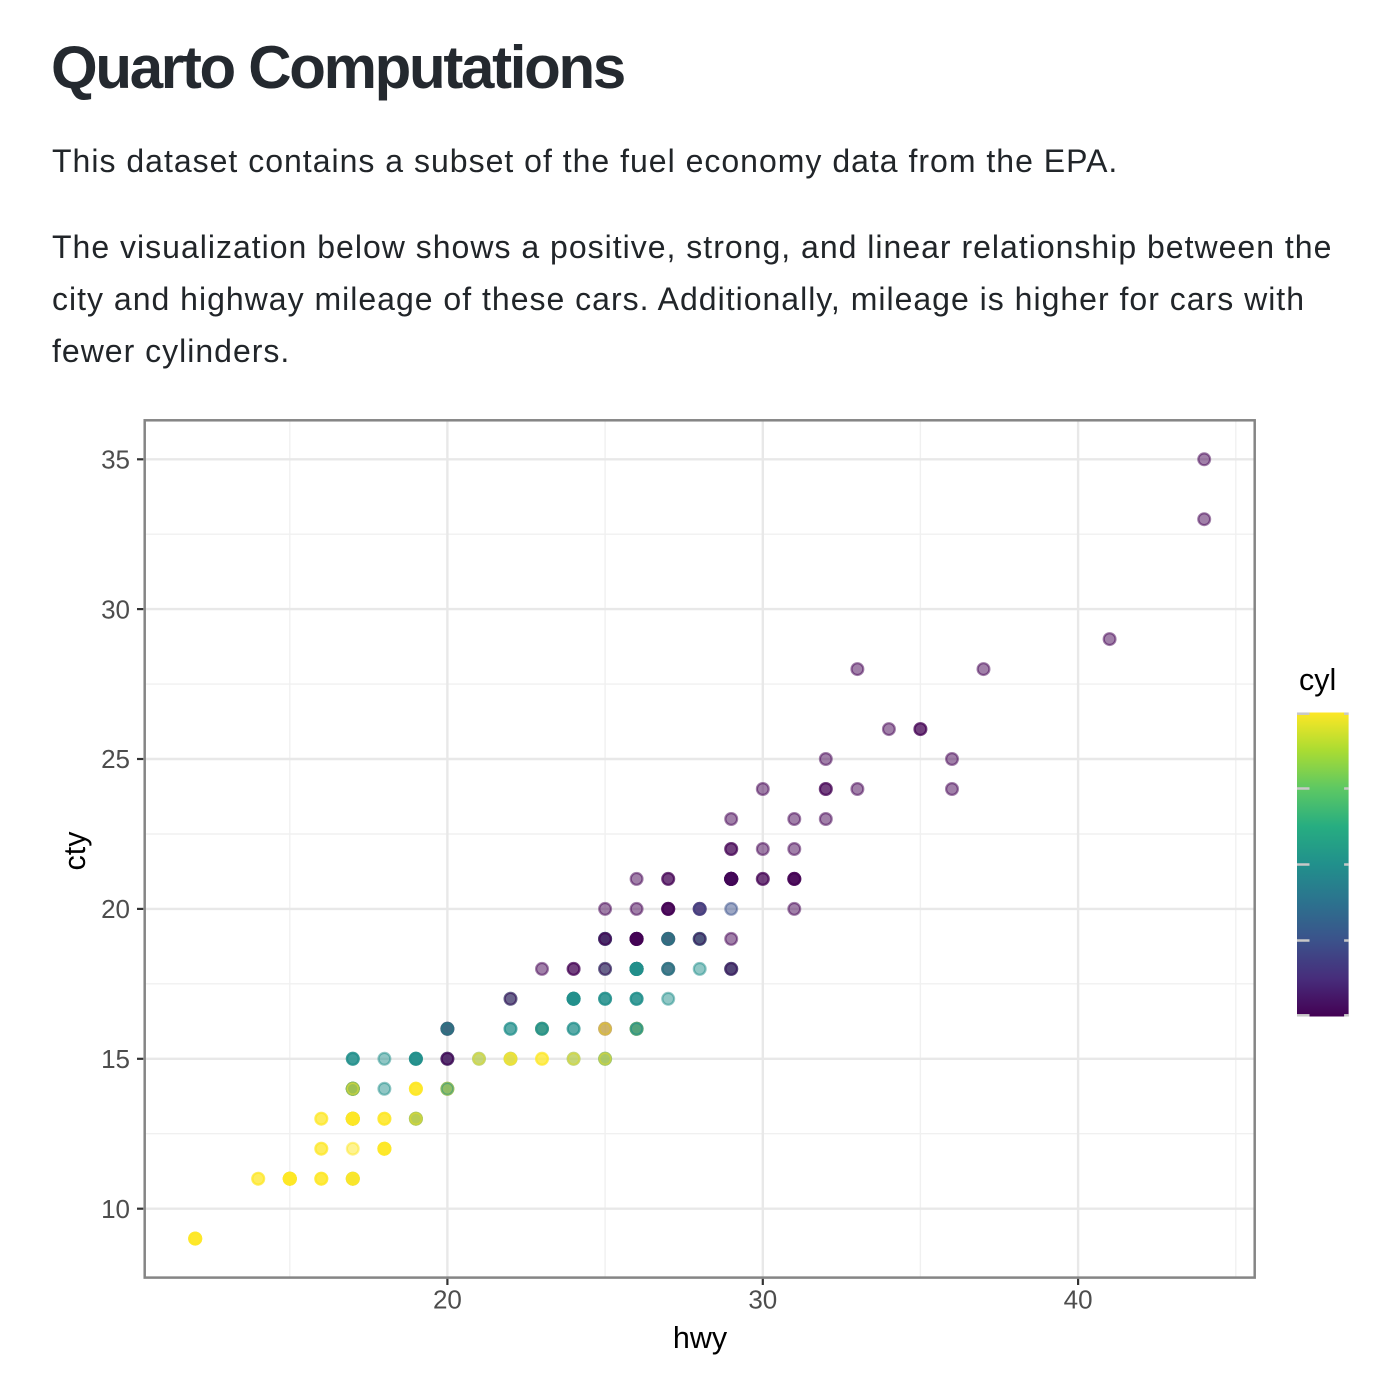 The height and width of the screenshot is (1400, 1400). I want to click on svg-text: cyl, so click(1317, 680).